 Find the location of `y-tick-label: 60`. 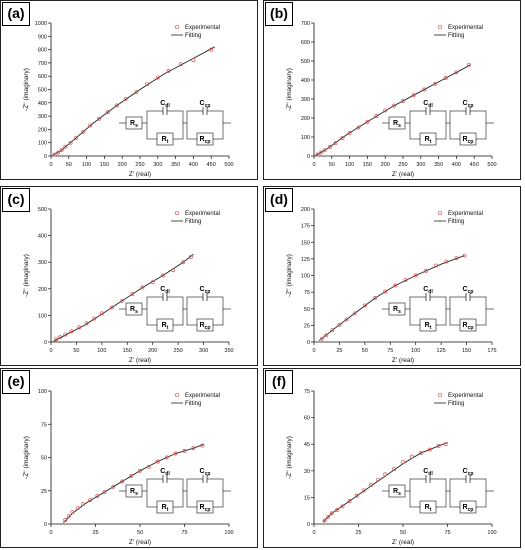

y-tick-label: 60 is located at coordinates (307, 419).